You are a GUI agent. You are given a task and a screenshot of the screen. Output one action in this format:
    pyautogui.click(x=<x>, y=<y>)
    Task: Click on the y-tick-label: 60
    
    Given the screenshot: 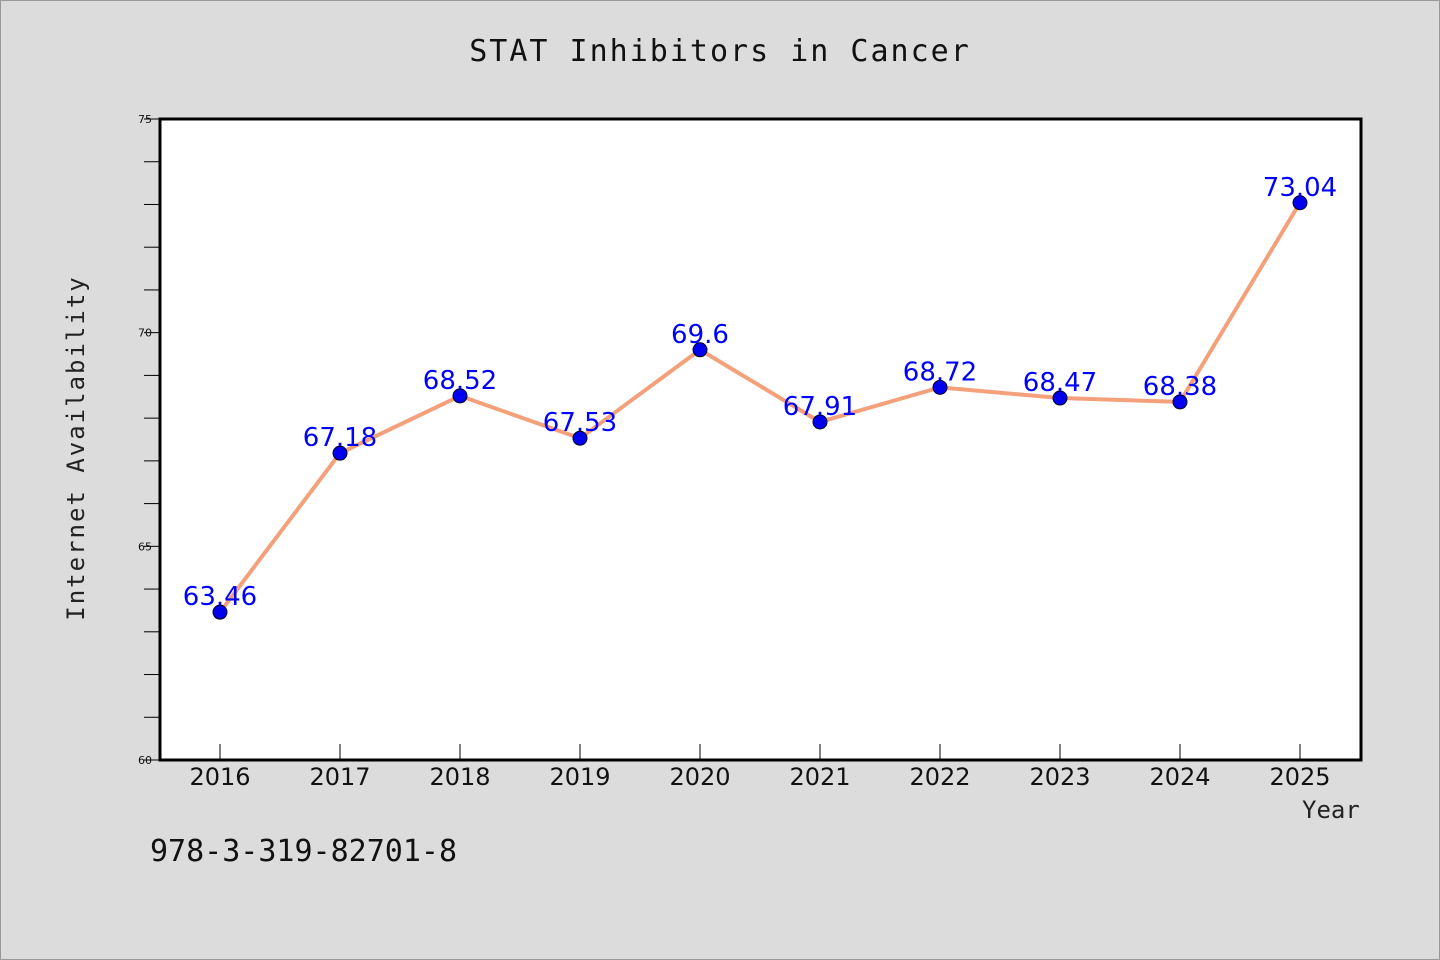 What is the action you would take?
    pyautogui.click(x=145, y=760)
    